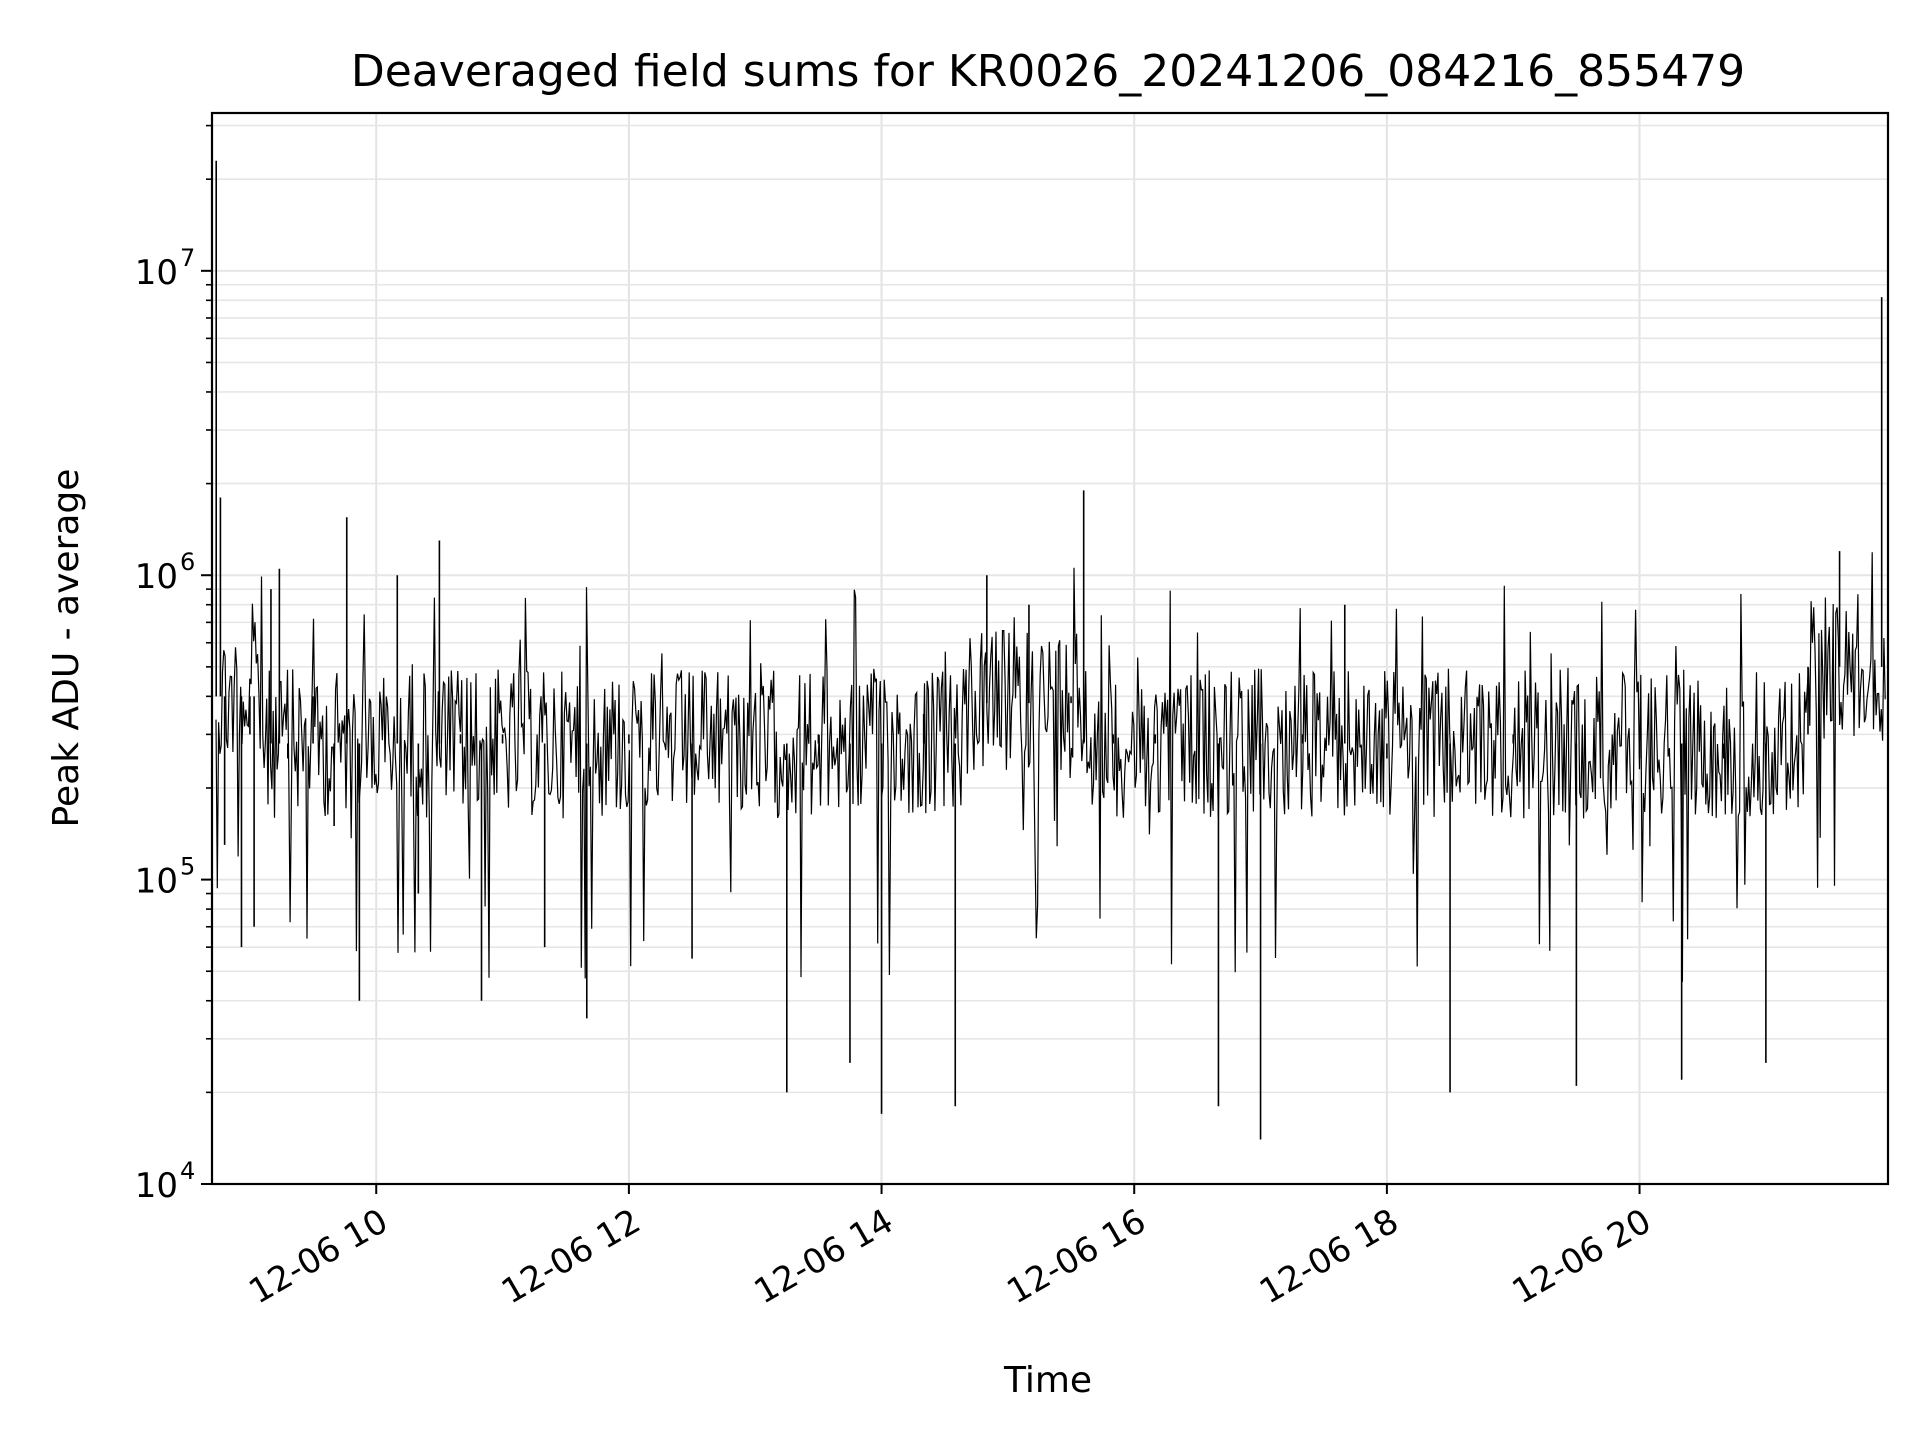 Image resolution: width=1920 pixels, height=1440 pixels. What do you see at coordinates (187, 1171) in the screenshot?
I see `y-tick-exponent: 4` at bounding box center [187, 1171].